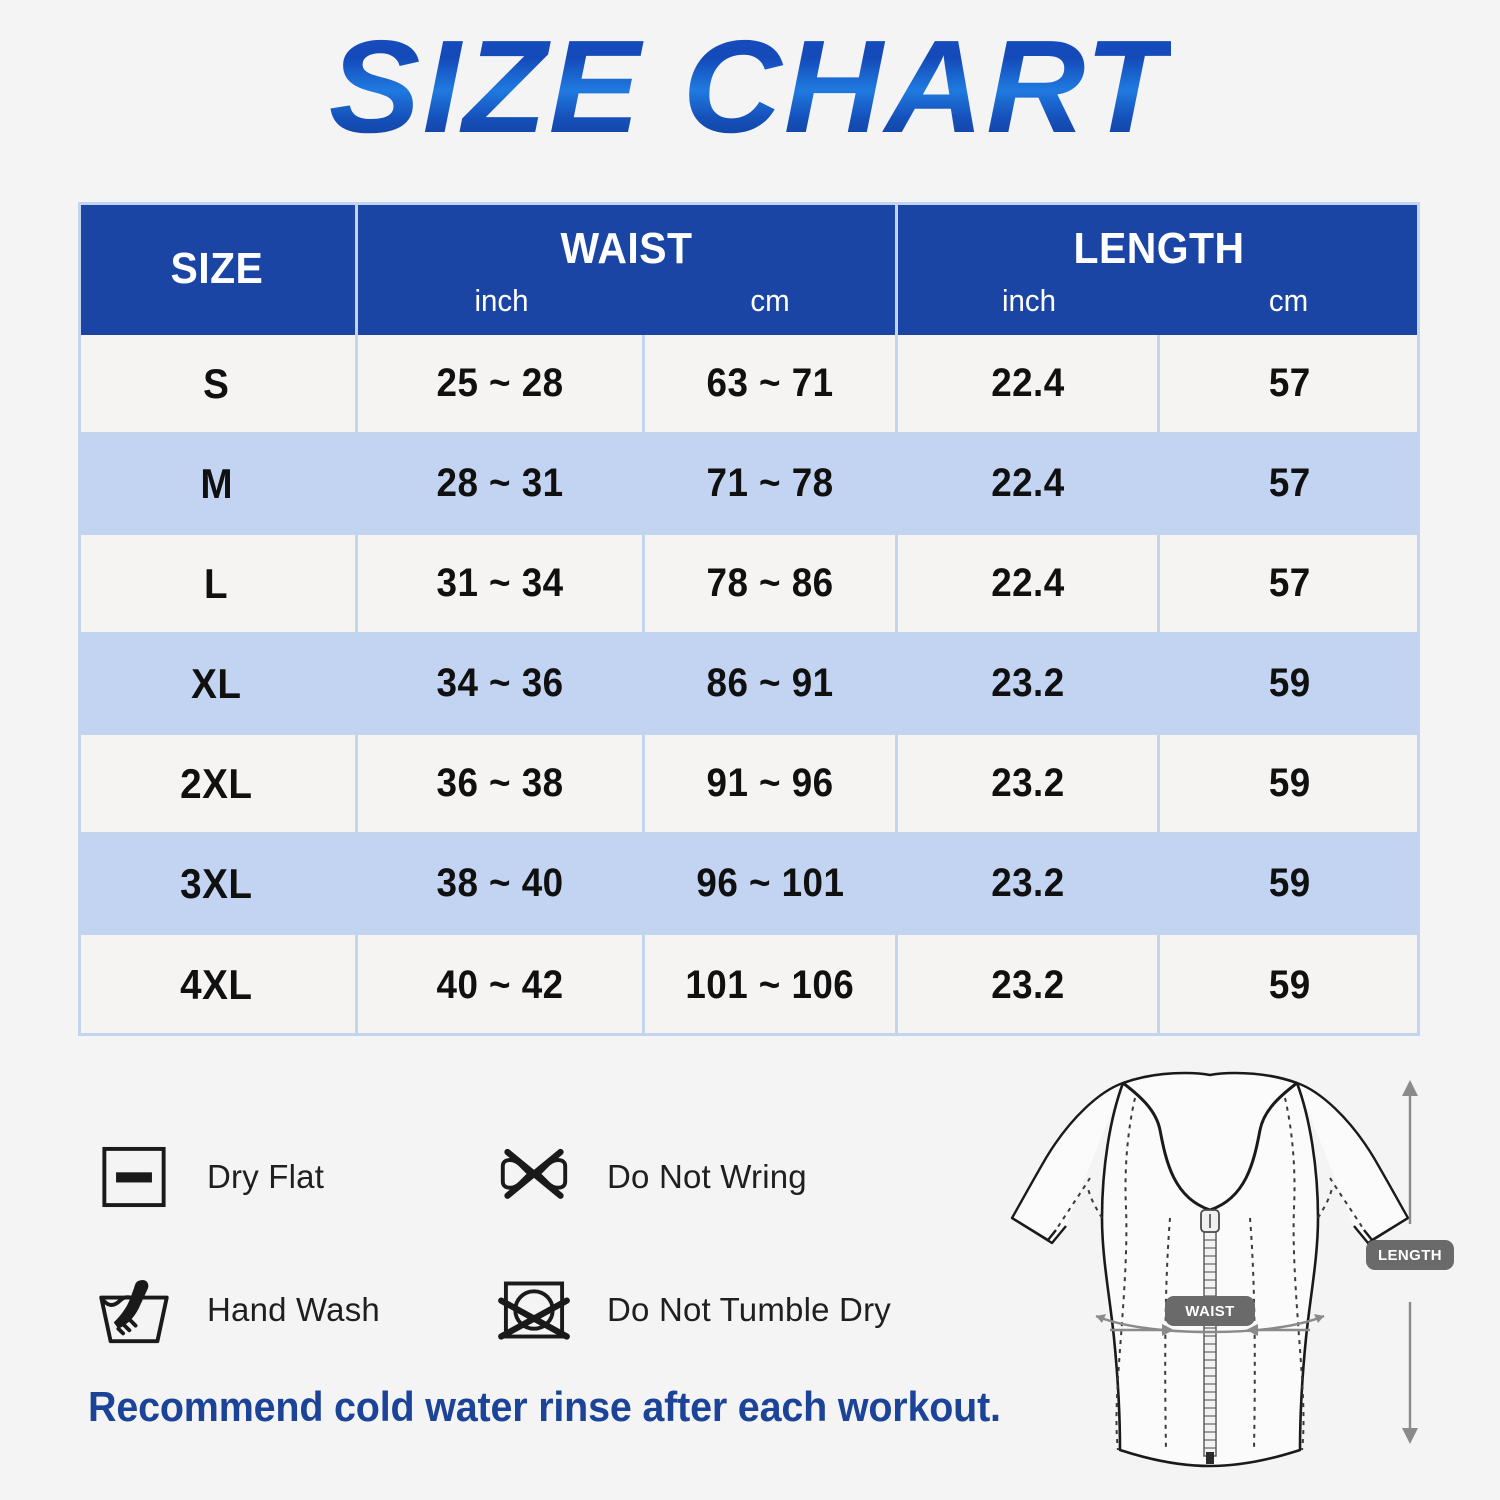 The height and width of the screenshot is (1500, 1500). I want to click on cell-size: XL, so click(218, 685).